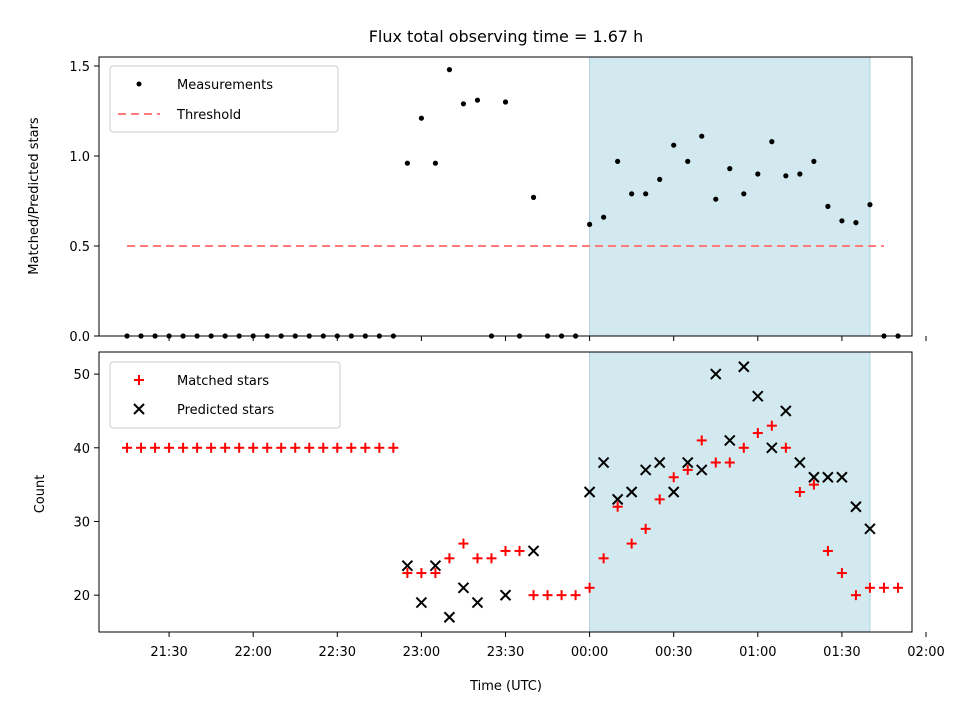  I want to click on x-tick-label: 22:00, so click(252, 652).